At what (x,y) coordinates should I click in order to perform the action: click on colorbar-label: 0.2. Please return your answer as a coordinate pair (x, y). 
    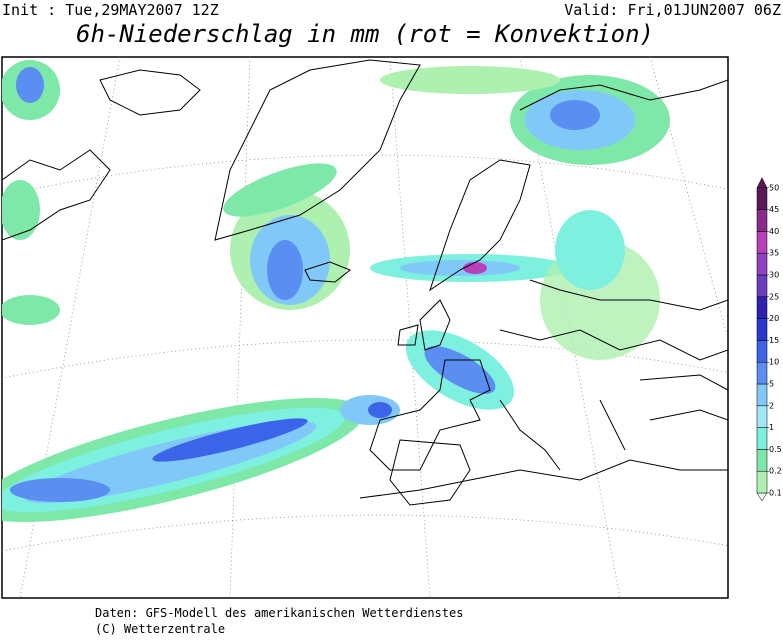
    Looking at the image, I should click on (775, 471).